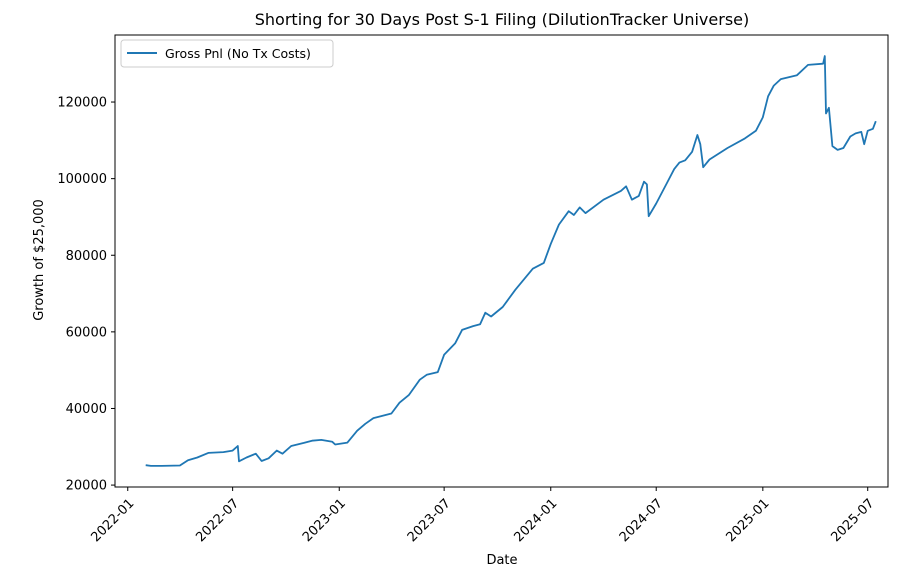 This screenshot has width=916, height=570. What do you see at coordinates (86, 486) in the screenshot?
I see `y-tick-label: 20000` at bounding box center [86, 486].